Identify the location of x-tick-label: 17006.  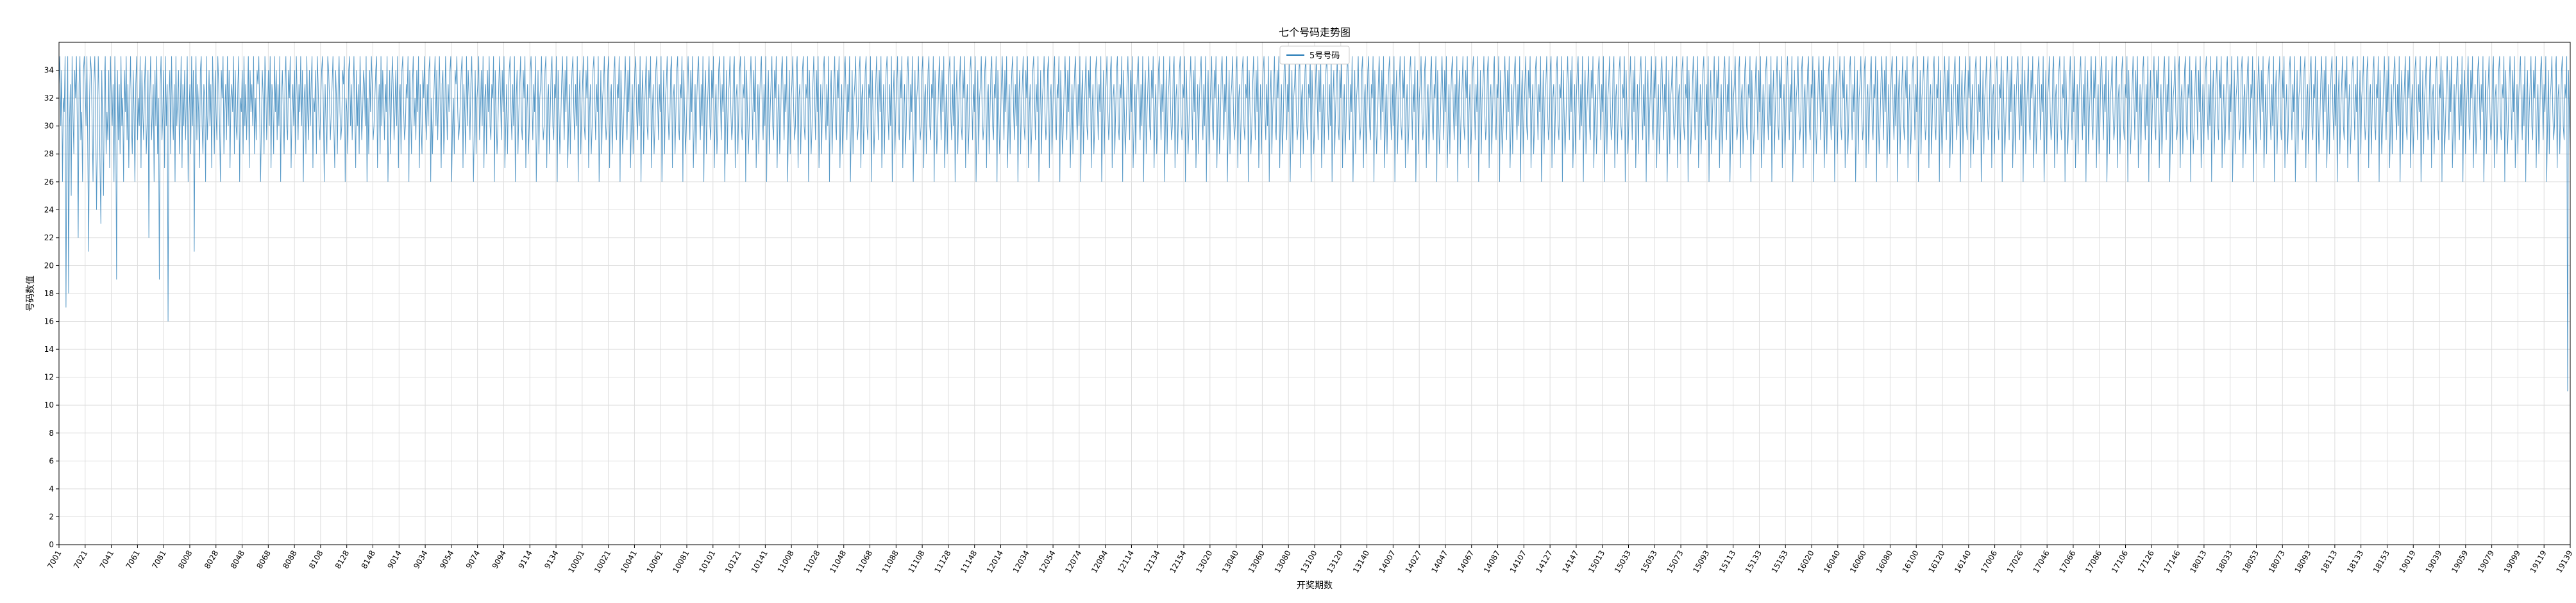
(1989, 562).